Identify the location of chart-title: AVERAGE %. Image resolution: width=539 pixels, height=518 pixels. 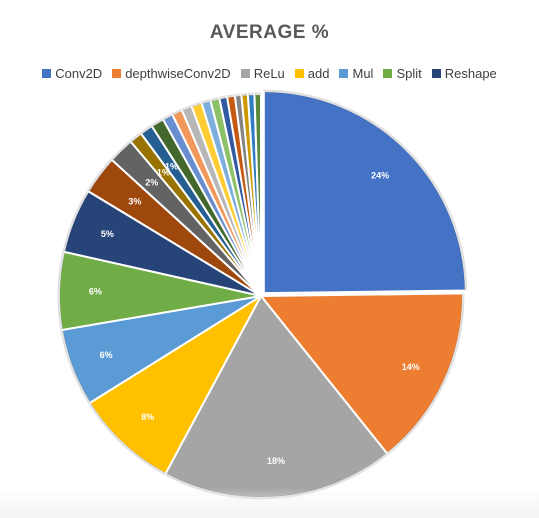
(269, 32).